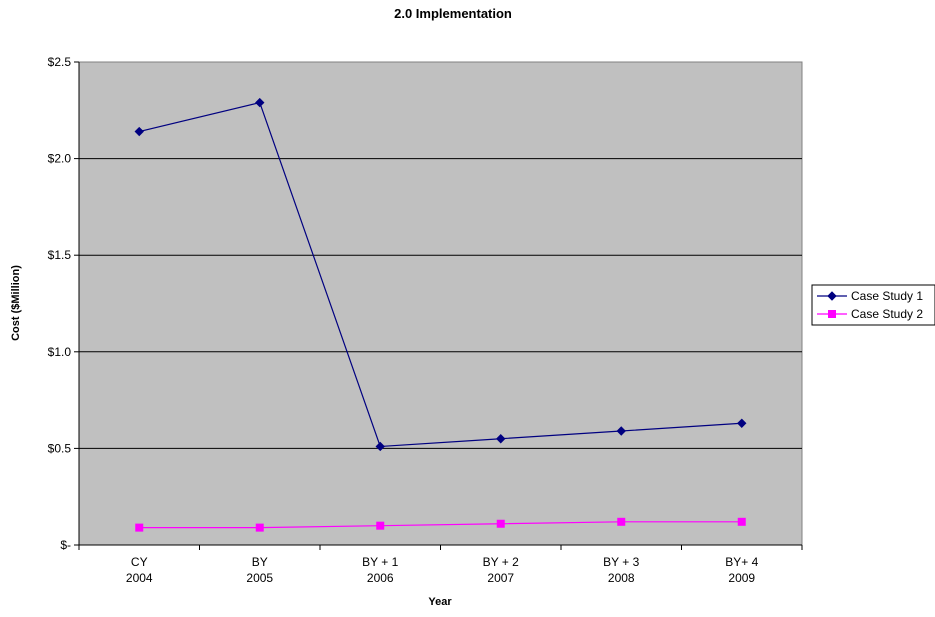 The height and width of the screenshot is (617, 935). Describe the element at coordinates (380, 562) in the screenshot. I see `x-tick-label: BY + 1` at that location.